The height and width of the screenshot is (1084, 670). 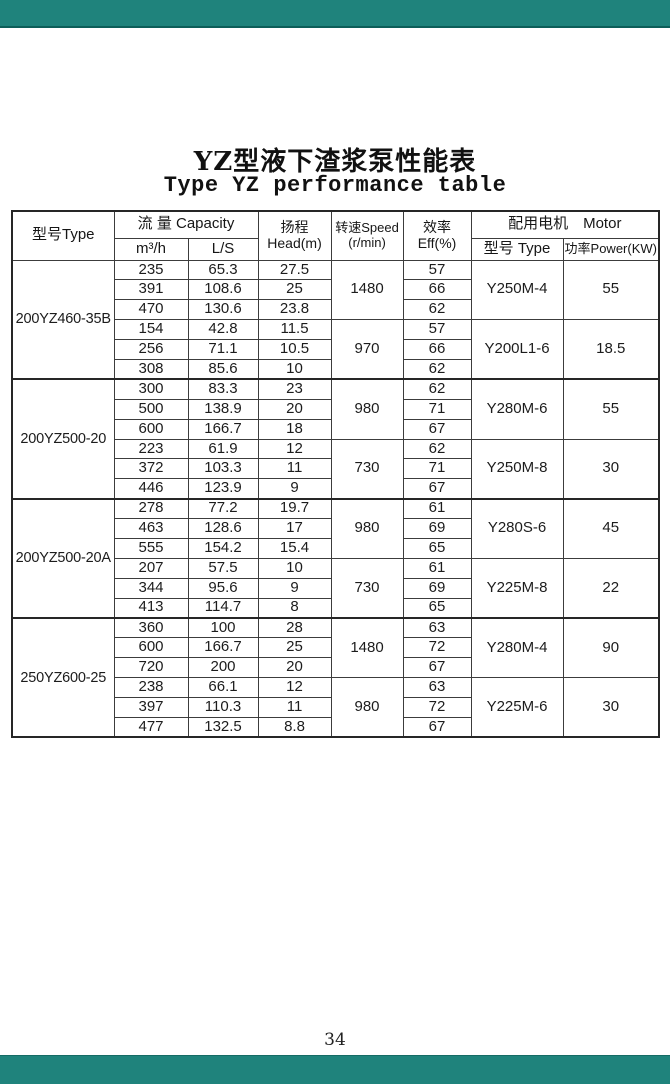 I want to click on table-row: 223 61.9 12 730 62 Y250M-8 30, so click(x=336, y=469).